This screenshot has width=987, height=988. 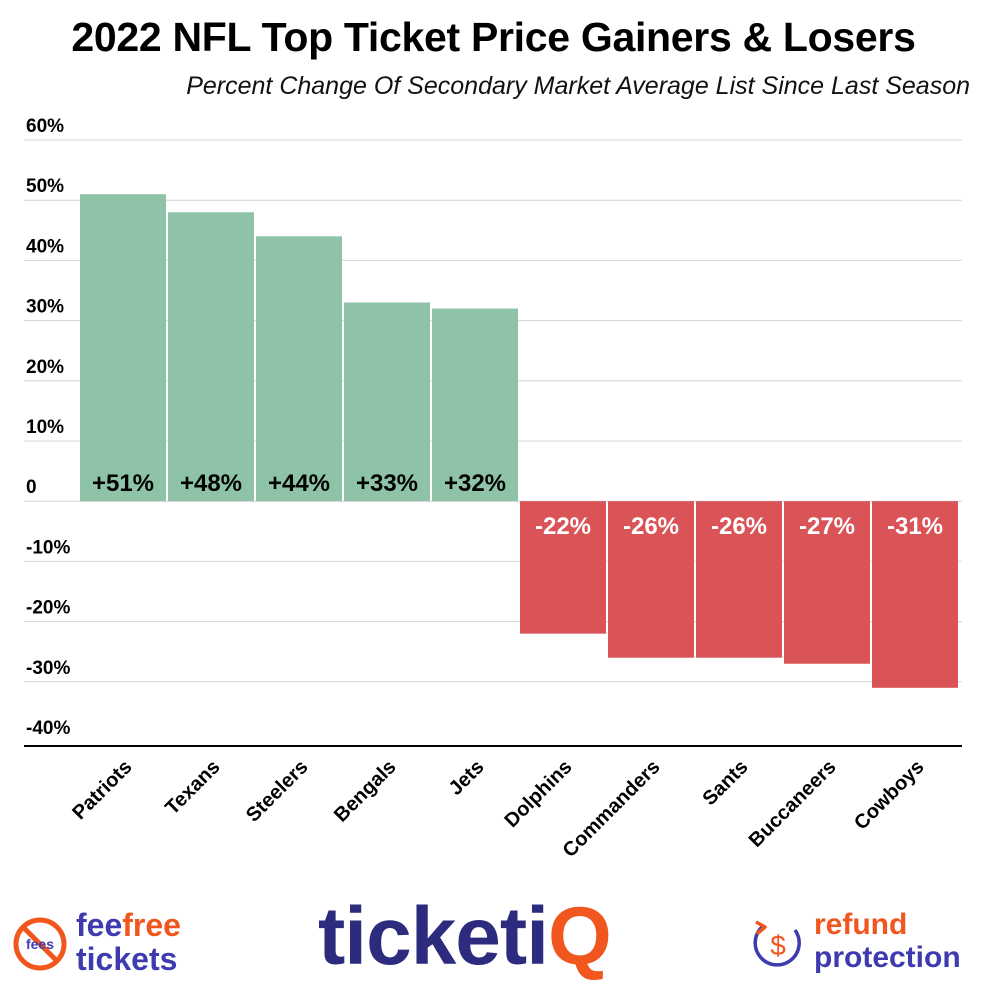 I want to click on no-fees-icon: fees, so click(x=40, y=944).